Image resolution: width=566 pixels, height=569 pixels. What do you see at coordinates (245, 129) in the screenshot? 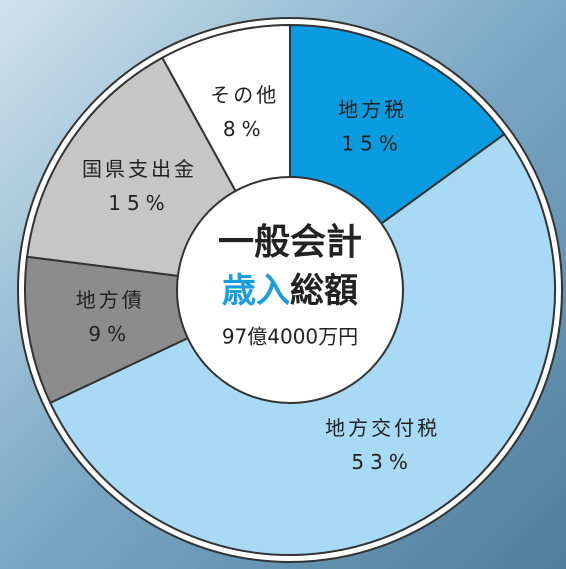
I see `value-label: 8%` at bounding box center [245, 129].